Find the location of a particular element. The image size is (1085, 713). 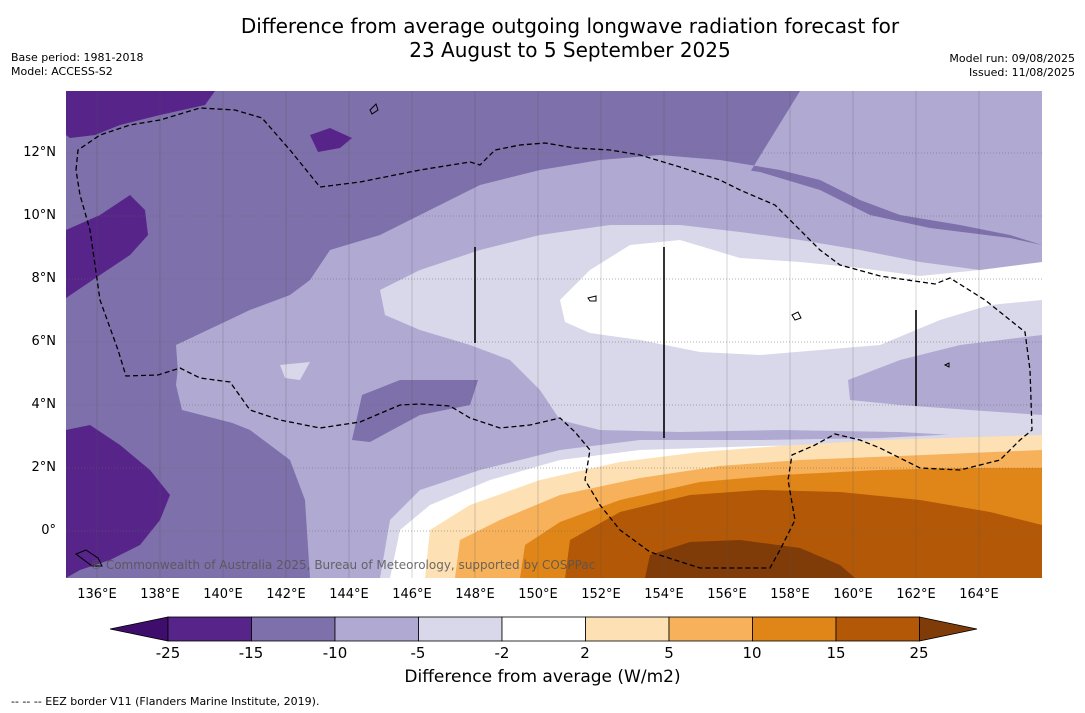

lon-label-158e: 158°E is located at coordinates (790, 594).